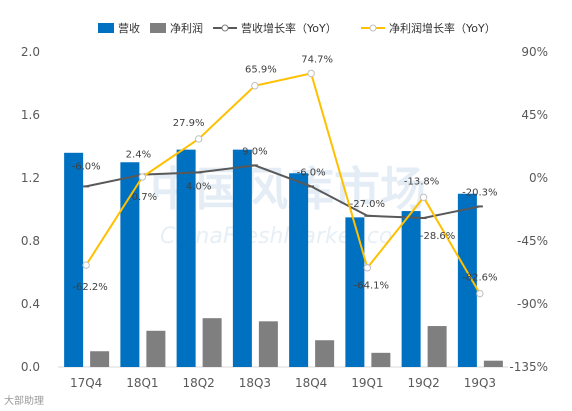 This screenshot has width=572, height=411. Describe the element at coordinates (288, 189) in the screenshot. I see `watermark-cn: 中国风库市场` at that location.